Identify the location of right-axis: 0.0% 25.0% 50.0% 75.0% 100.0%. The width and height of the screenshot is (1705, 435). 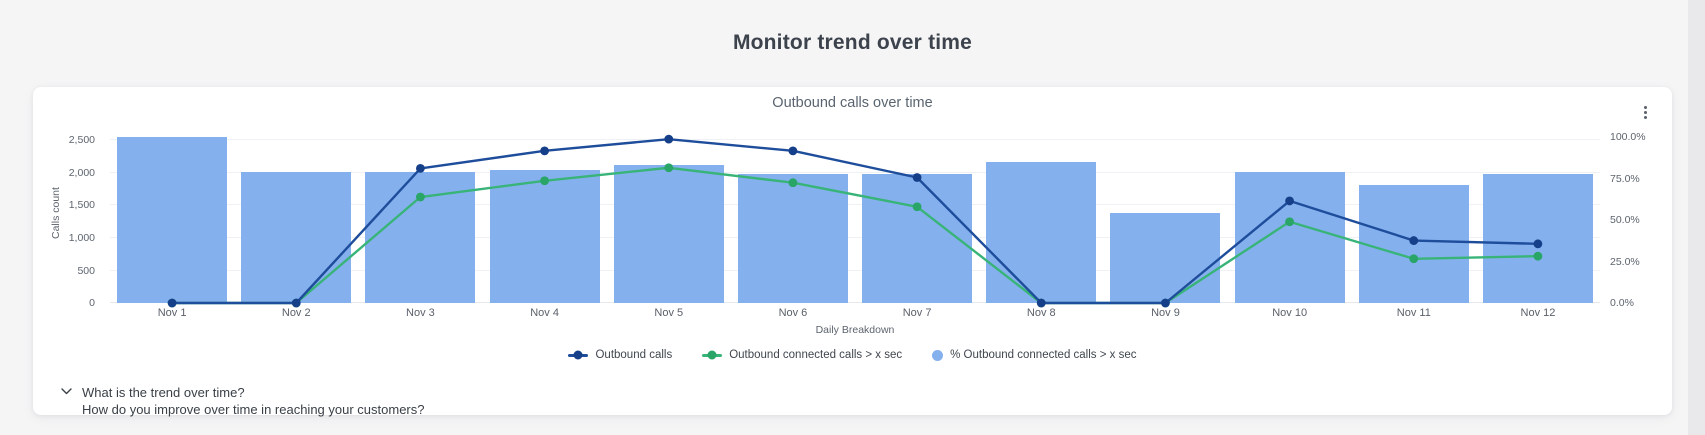
(1640, 220).